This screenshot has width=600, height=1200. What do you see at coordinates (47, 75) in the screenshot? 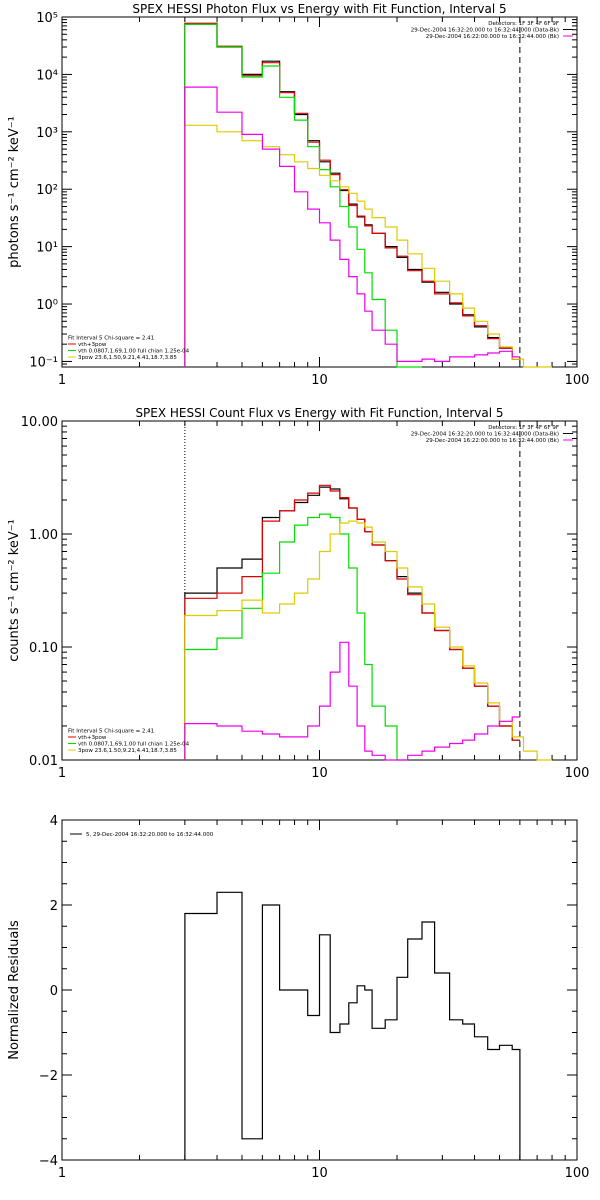
I see `y-tick-label: 10⁴` at bounding box center [47, 75].